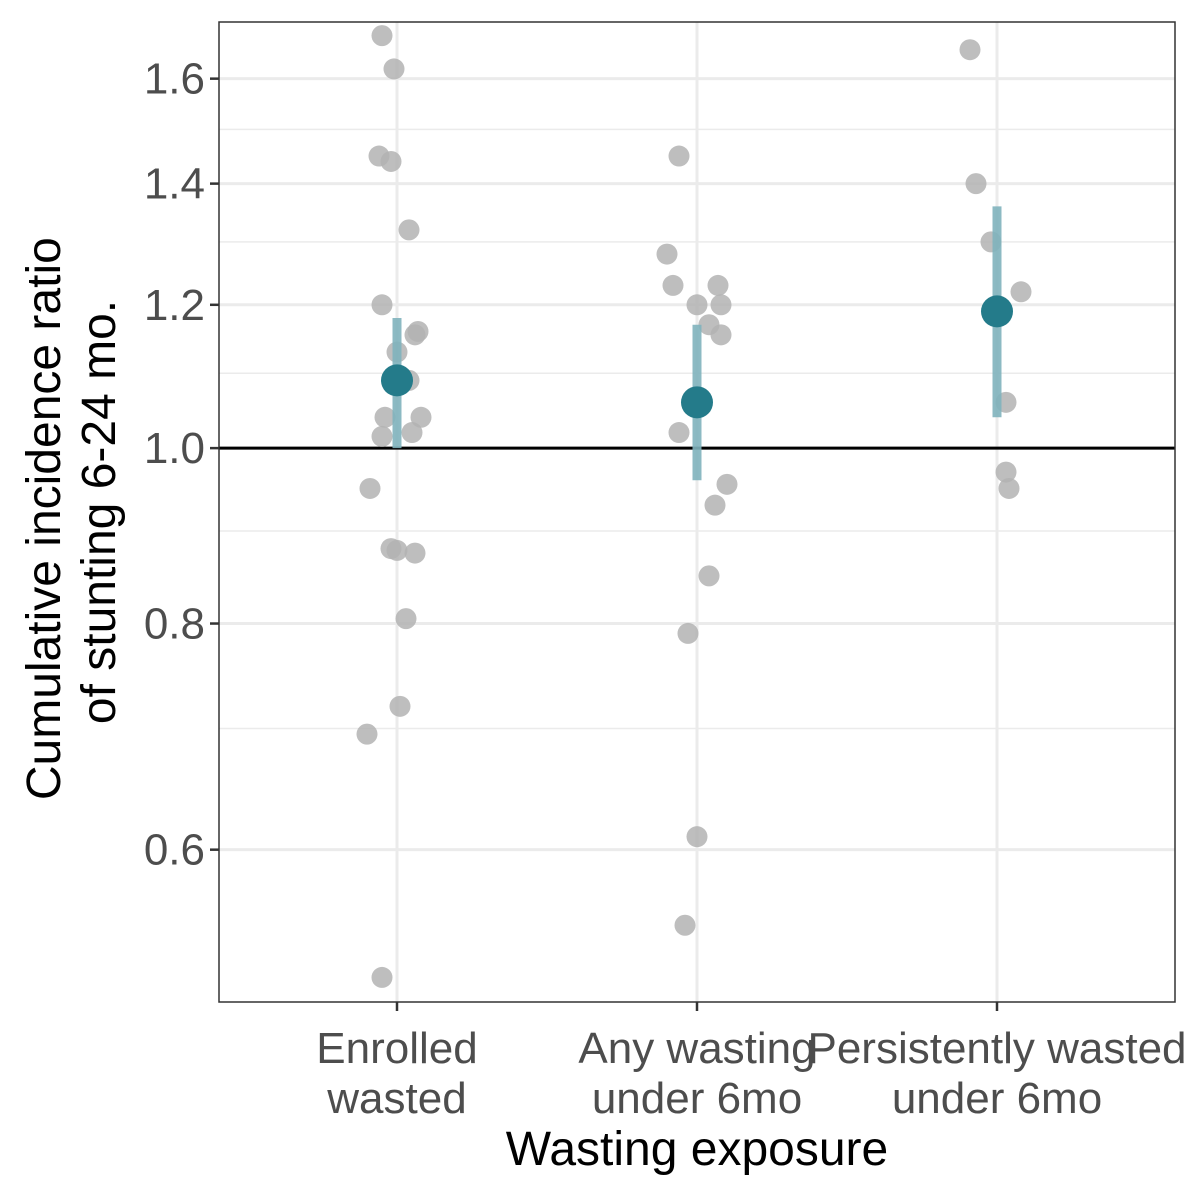 This screenshot has width=1200, height=1200. Describe the element at coordinates (174, 448) in the screenshot. I see `y-tick-label: 1.0` at that location.